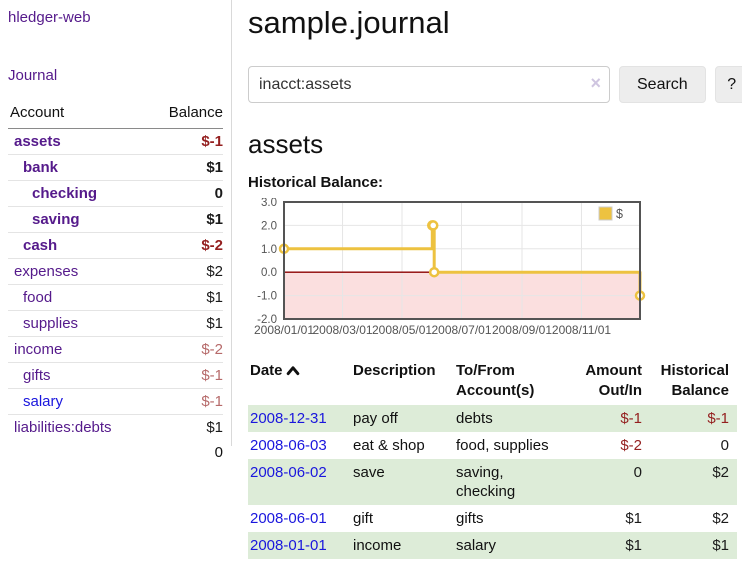  Describe the element at coordinates (115, 167) in the screenshot. I see `account-row: bank $1` at that location.